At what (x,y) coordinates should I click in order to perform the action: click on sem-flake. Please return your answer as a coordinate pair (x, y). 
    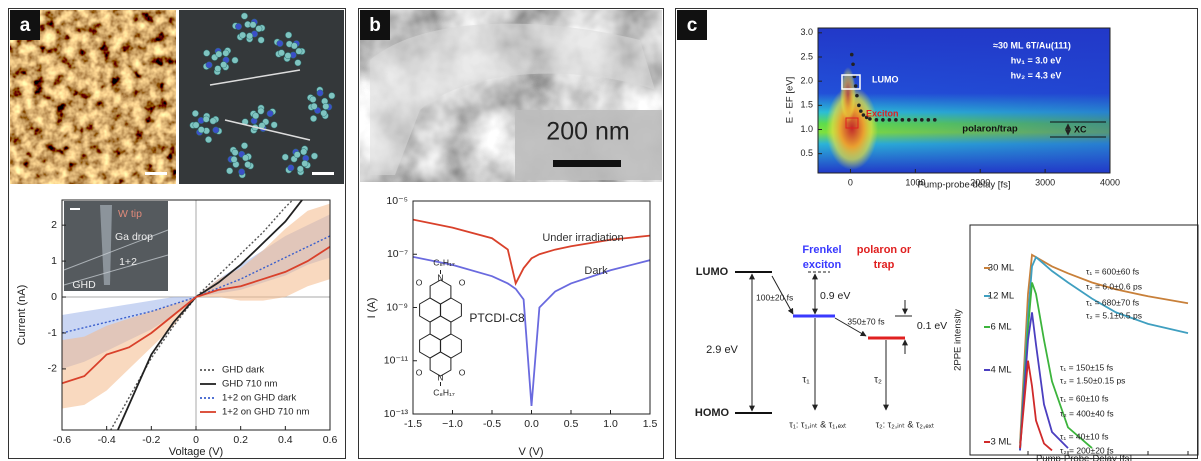
    Looking at the image, I should click on (512, 99).